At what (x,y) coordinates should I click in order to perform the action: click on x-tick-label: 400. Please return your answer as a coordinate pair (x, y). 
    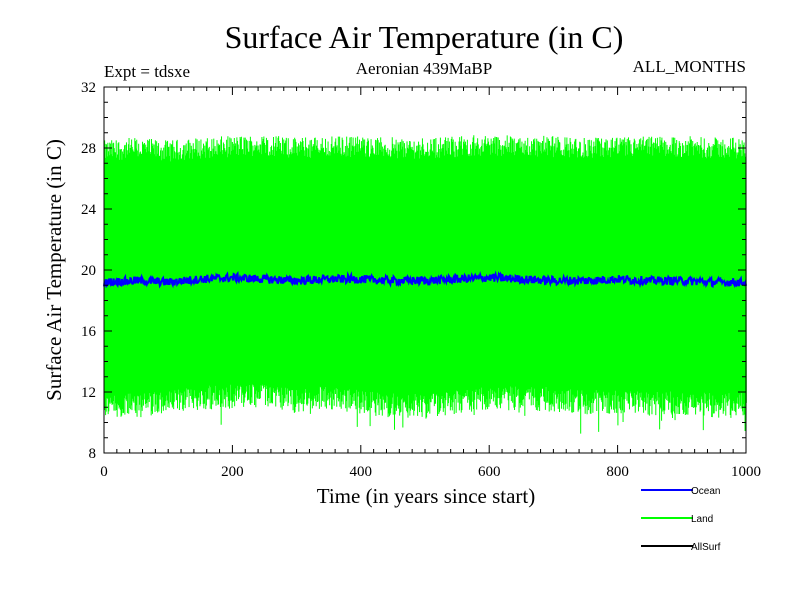
    Looking at the image, I should click on (361, 472).